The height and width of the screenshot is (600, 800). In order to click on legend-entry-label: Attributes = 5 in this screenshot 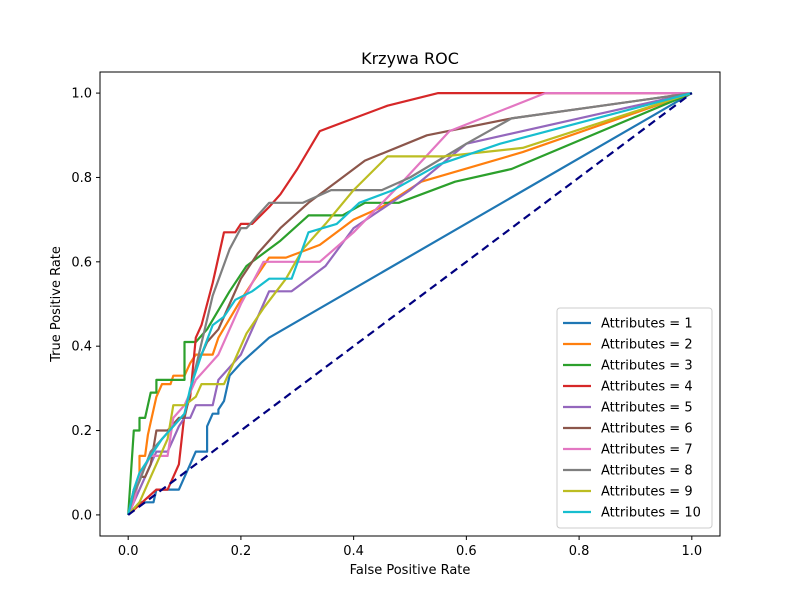, I will do `click(647, 408)`.